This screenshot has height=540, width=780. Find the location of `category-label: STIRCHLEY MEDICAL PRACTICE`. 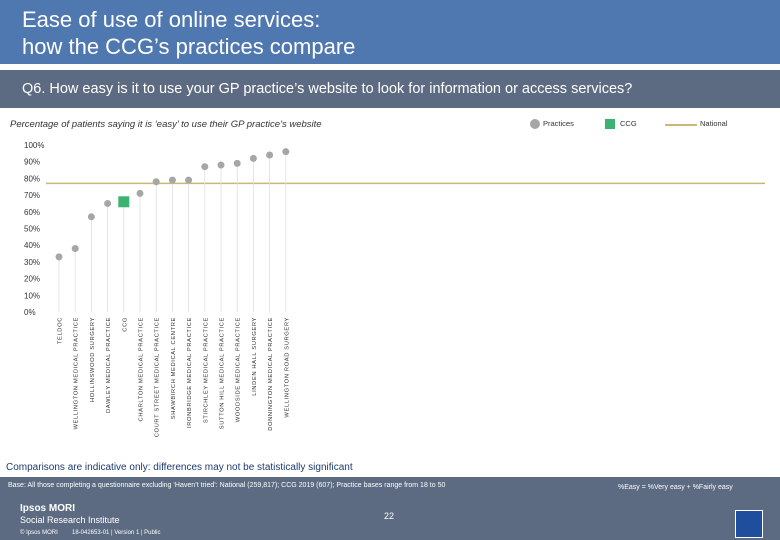

category-label: STIRCHLEY MEDICAL PRACTICE is located at coordinates (206, 370).